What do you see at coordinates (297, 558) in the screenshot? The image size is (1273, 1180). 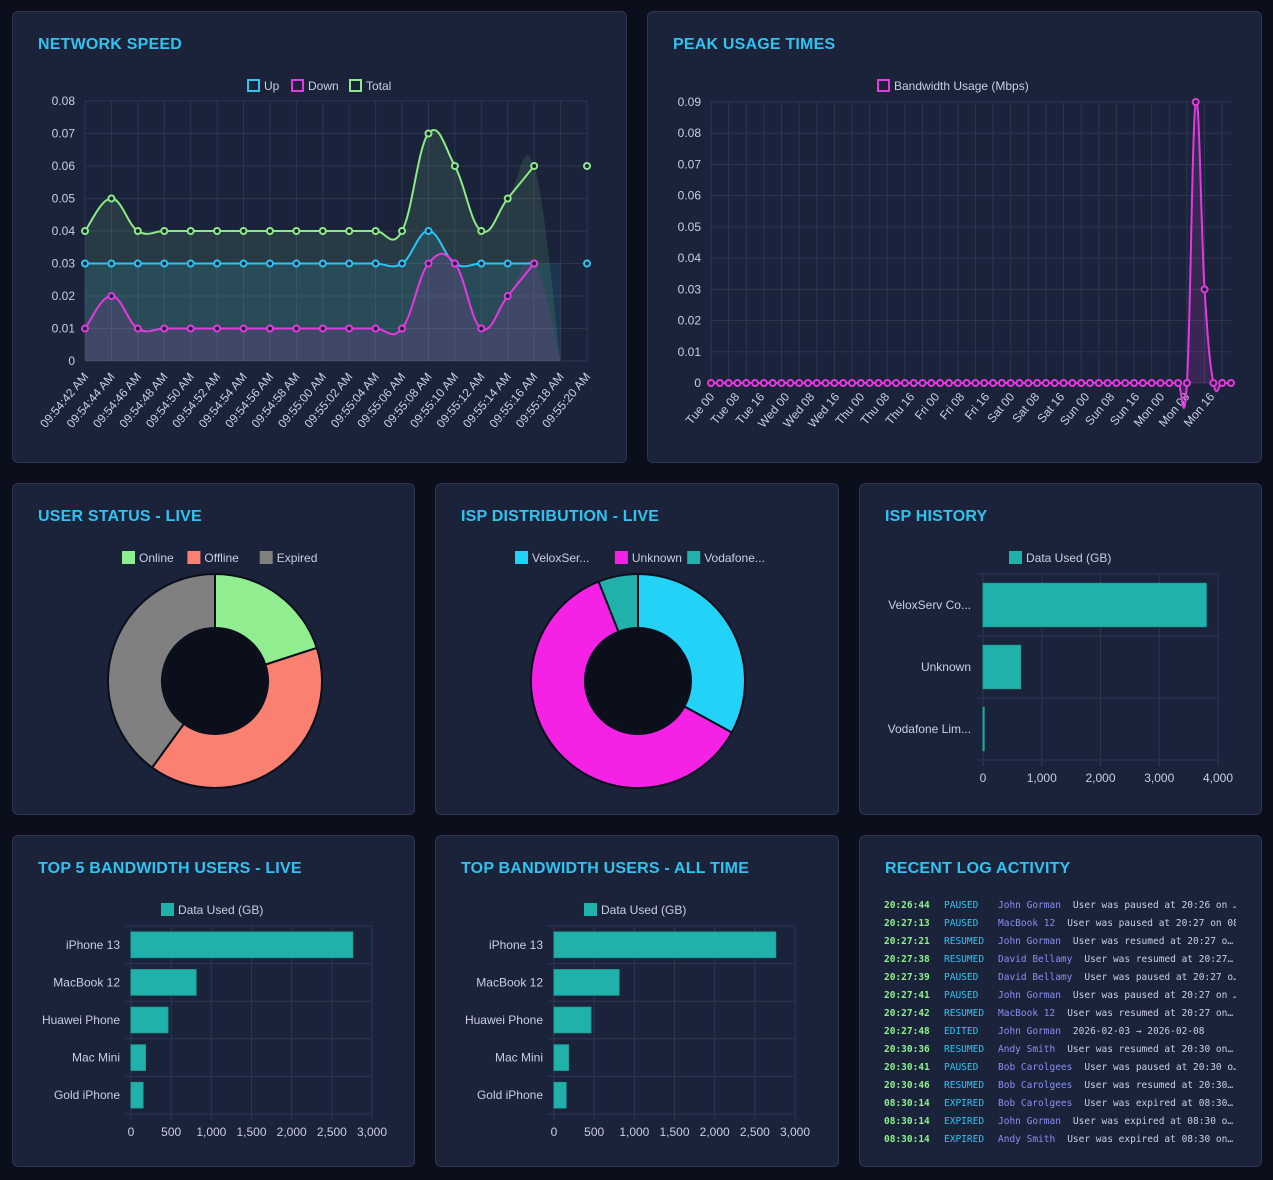 I see `legend-expired-label: Expired` at bounding box center [297, 558].